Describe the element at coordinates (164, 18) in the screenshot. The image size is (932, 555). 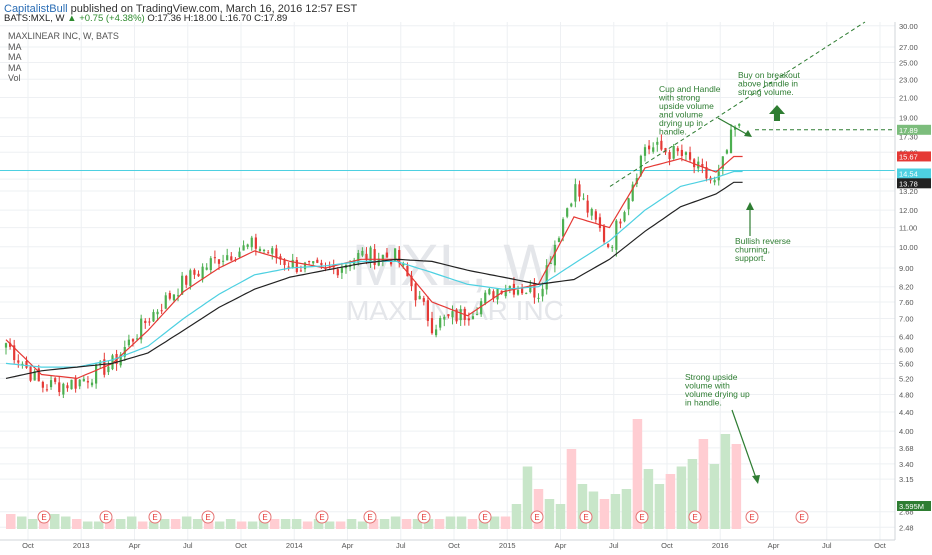
I see `open-label: O:17.36` at that location.